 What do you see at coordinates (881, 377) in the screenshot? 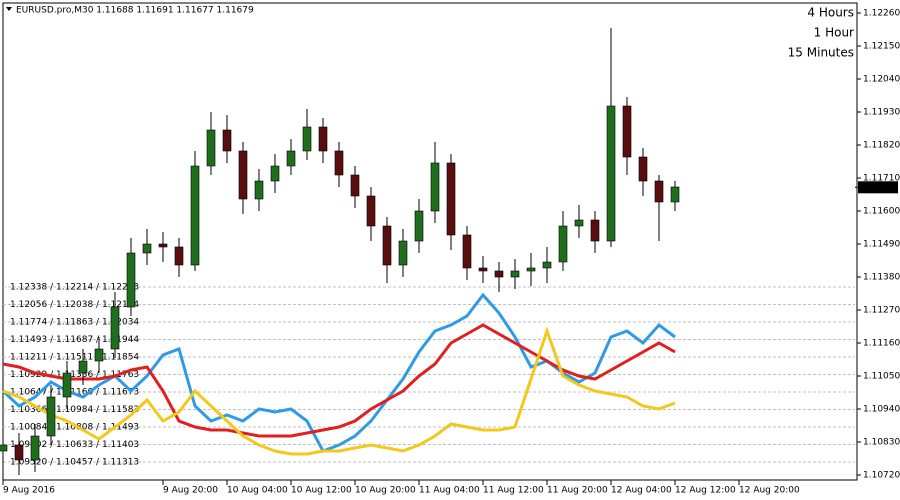
I see `y-tick-label: 1.11050` at bounding box center [881, 377].